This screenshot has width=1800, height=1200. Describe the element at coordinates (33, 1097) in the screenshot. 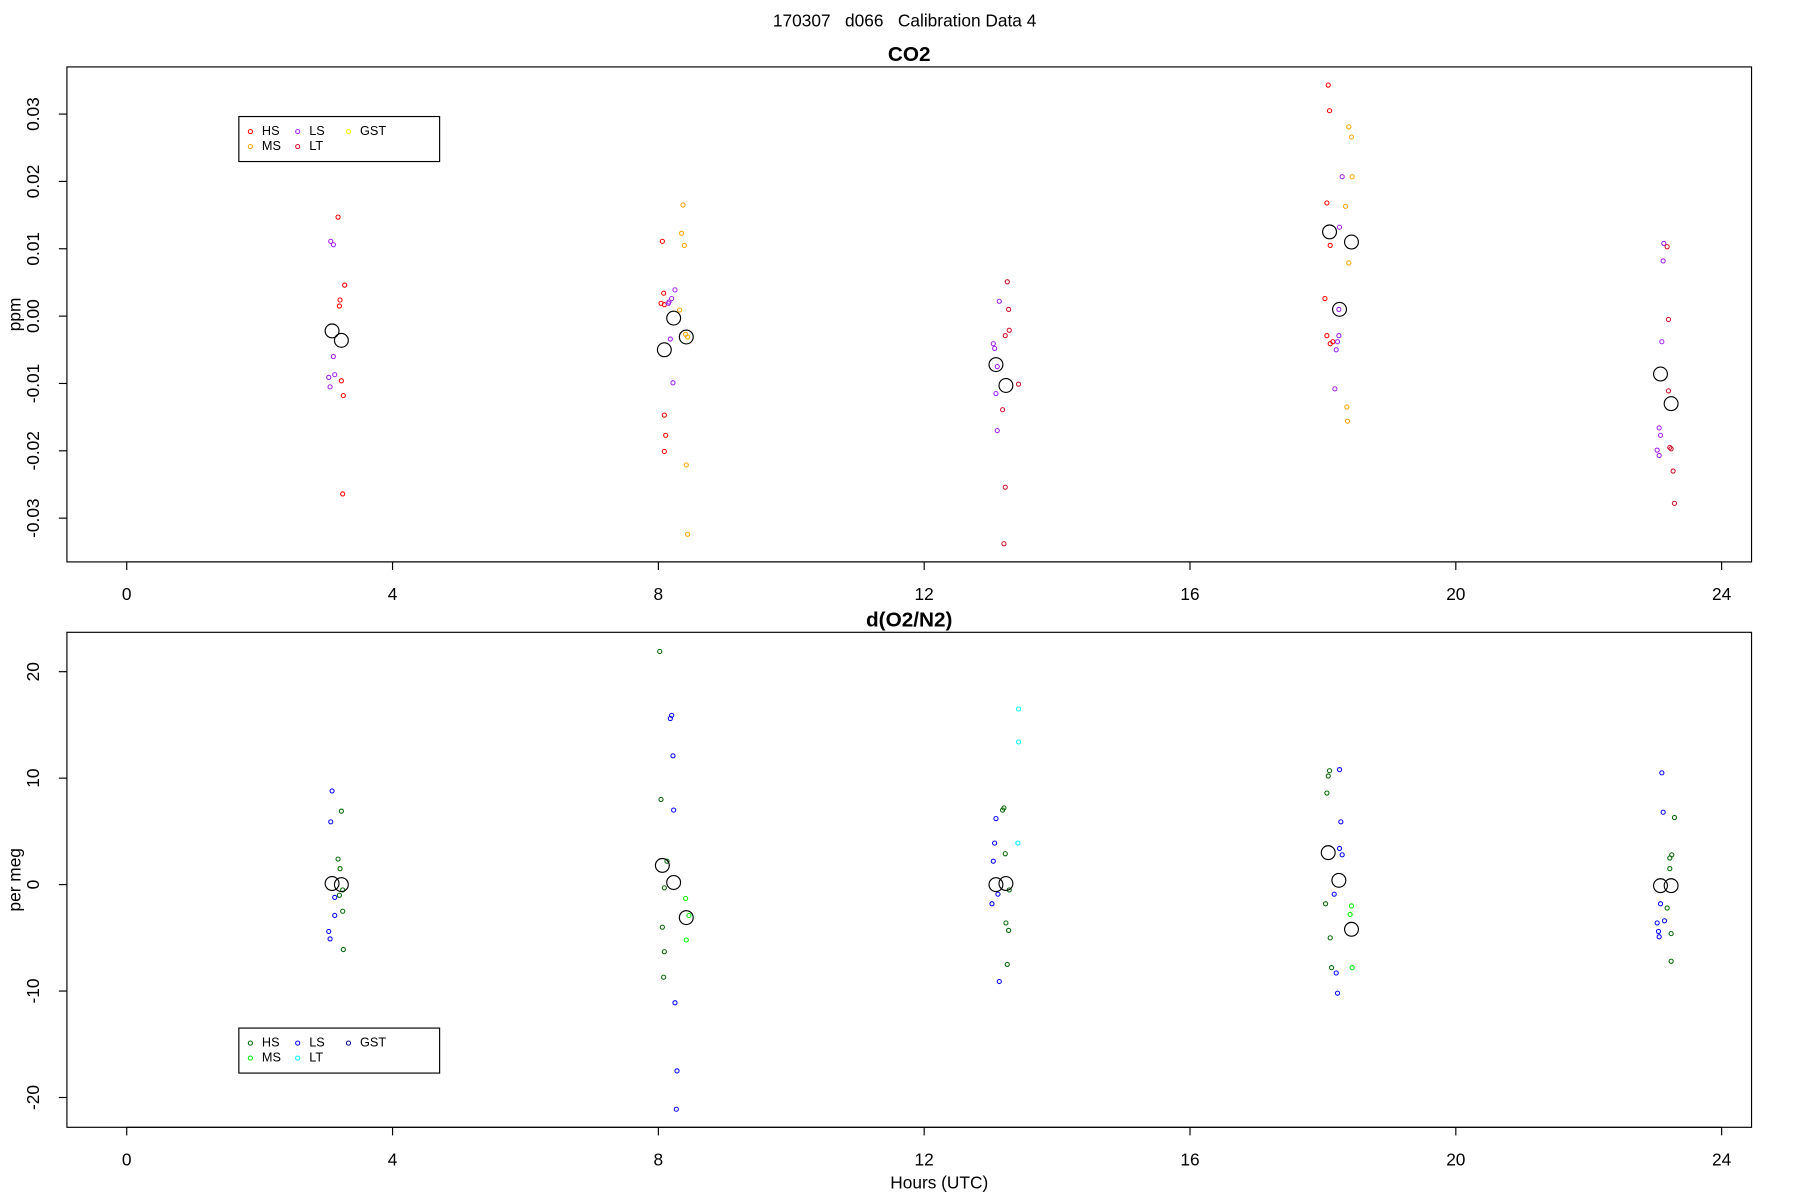

I see `y-tick-label: -20` at that location.